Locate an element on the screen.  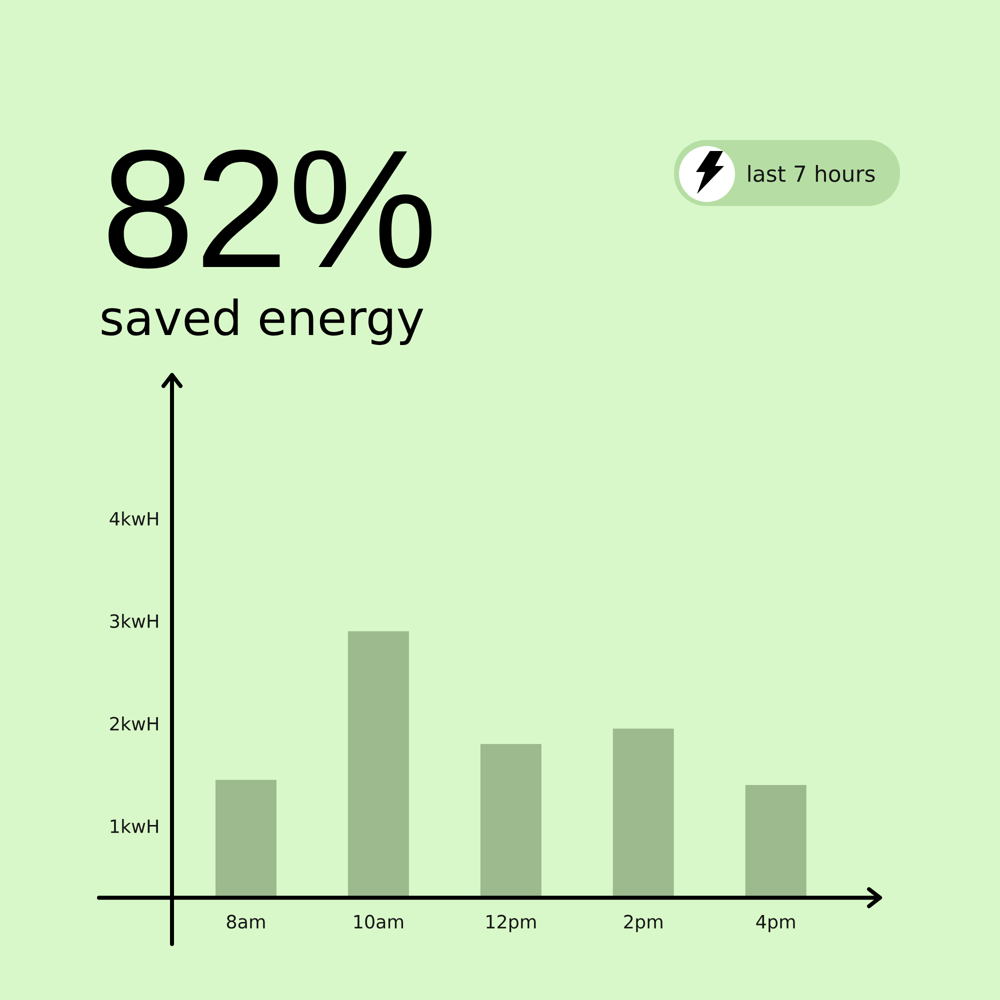
x-tick-label: 12pm is located at coordinates (511, 923).